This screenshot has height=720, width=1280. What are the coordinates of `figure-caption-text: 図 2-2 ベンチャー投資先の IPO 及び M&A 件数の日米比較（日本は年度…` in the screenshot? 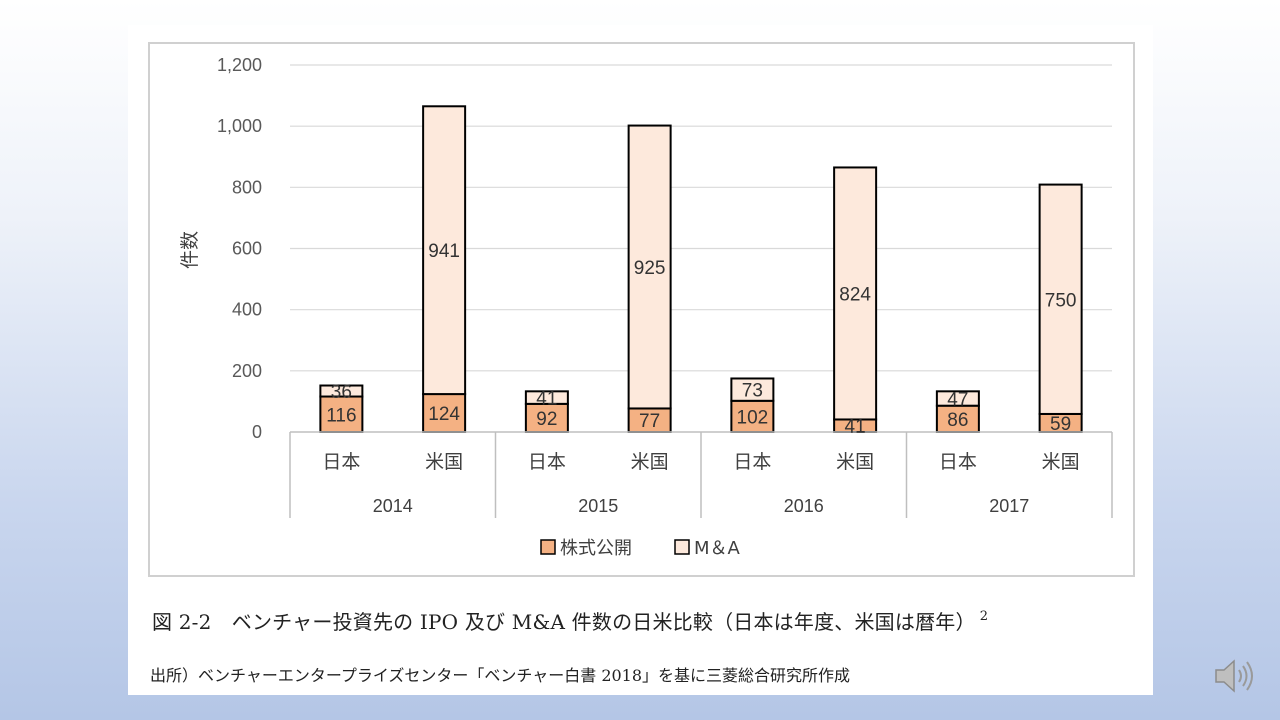 It's located at (564, 622).